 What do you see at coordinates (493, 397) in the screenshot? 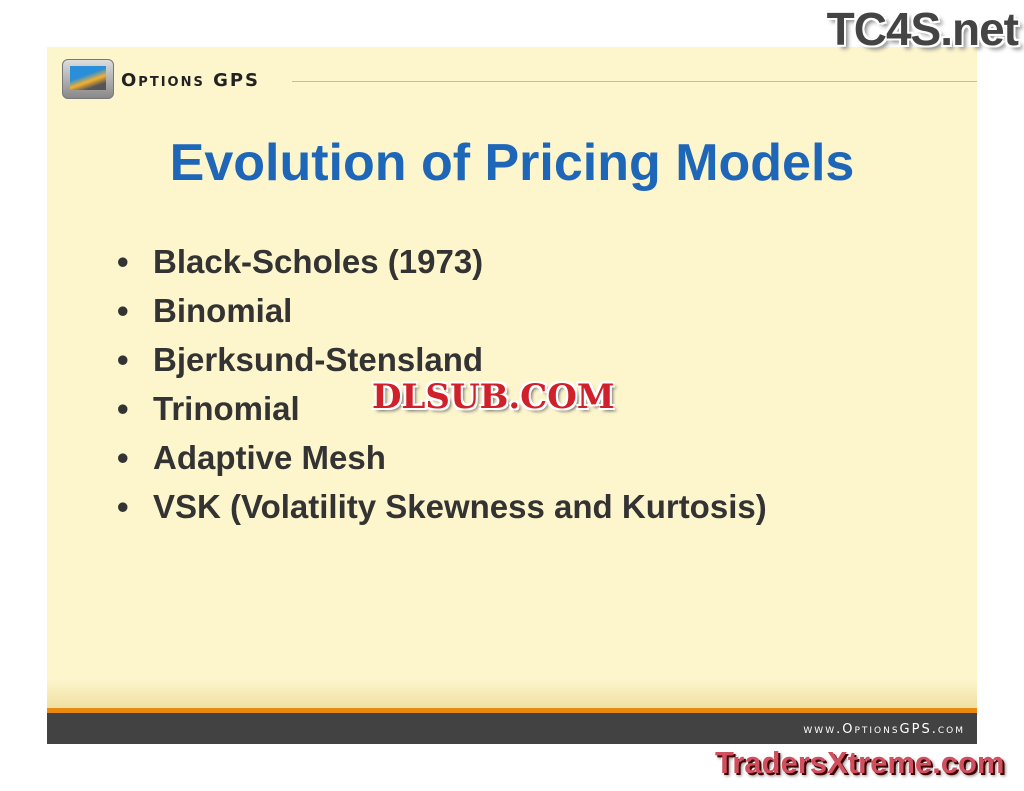
I see `watermark-middle: DLSUB.COM` at bounding box center [493, 397].